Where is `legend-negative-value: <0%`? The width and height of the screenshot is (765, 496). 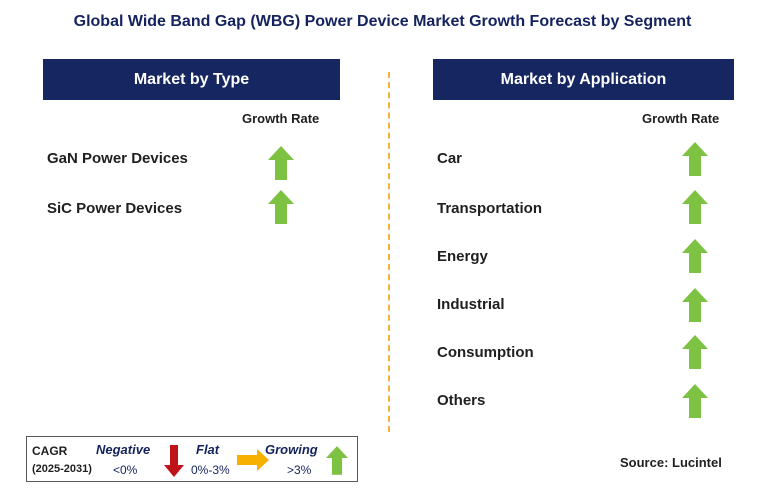
legend-negative-value: <0% is located at coordinates (125, 470).